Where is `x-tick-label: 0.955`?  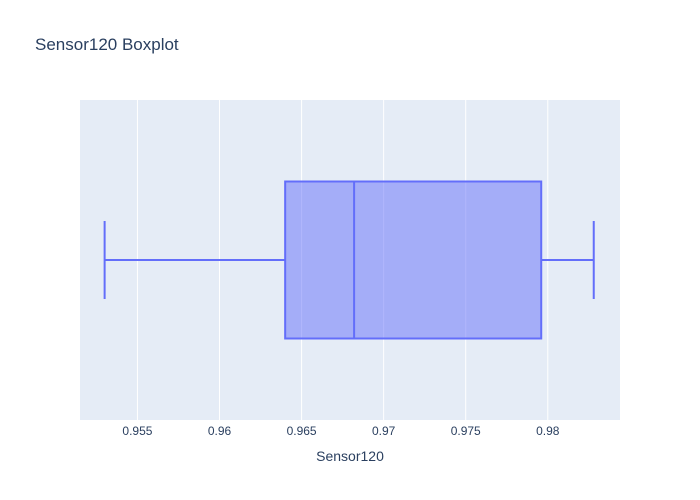 x-tick-label: 0.955 is located at coordinates (137, 431).